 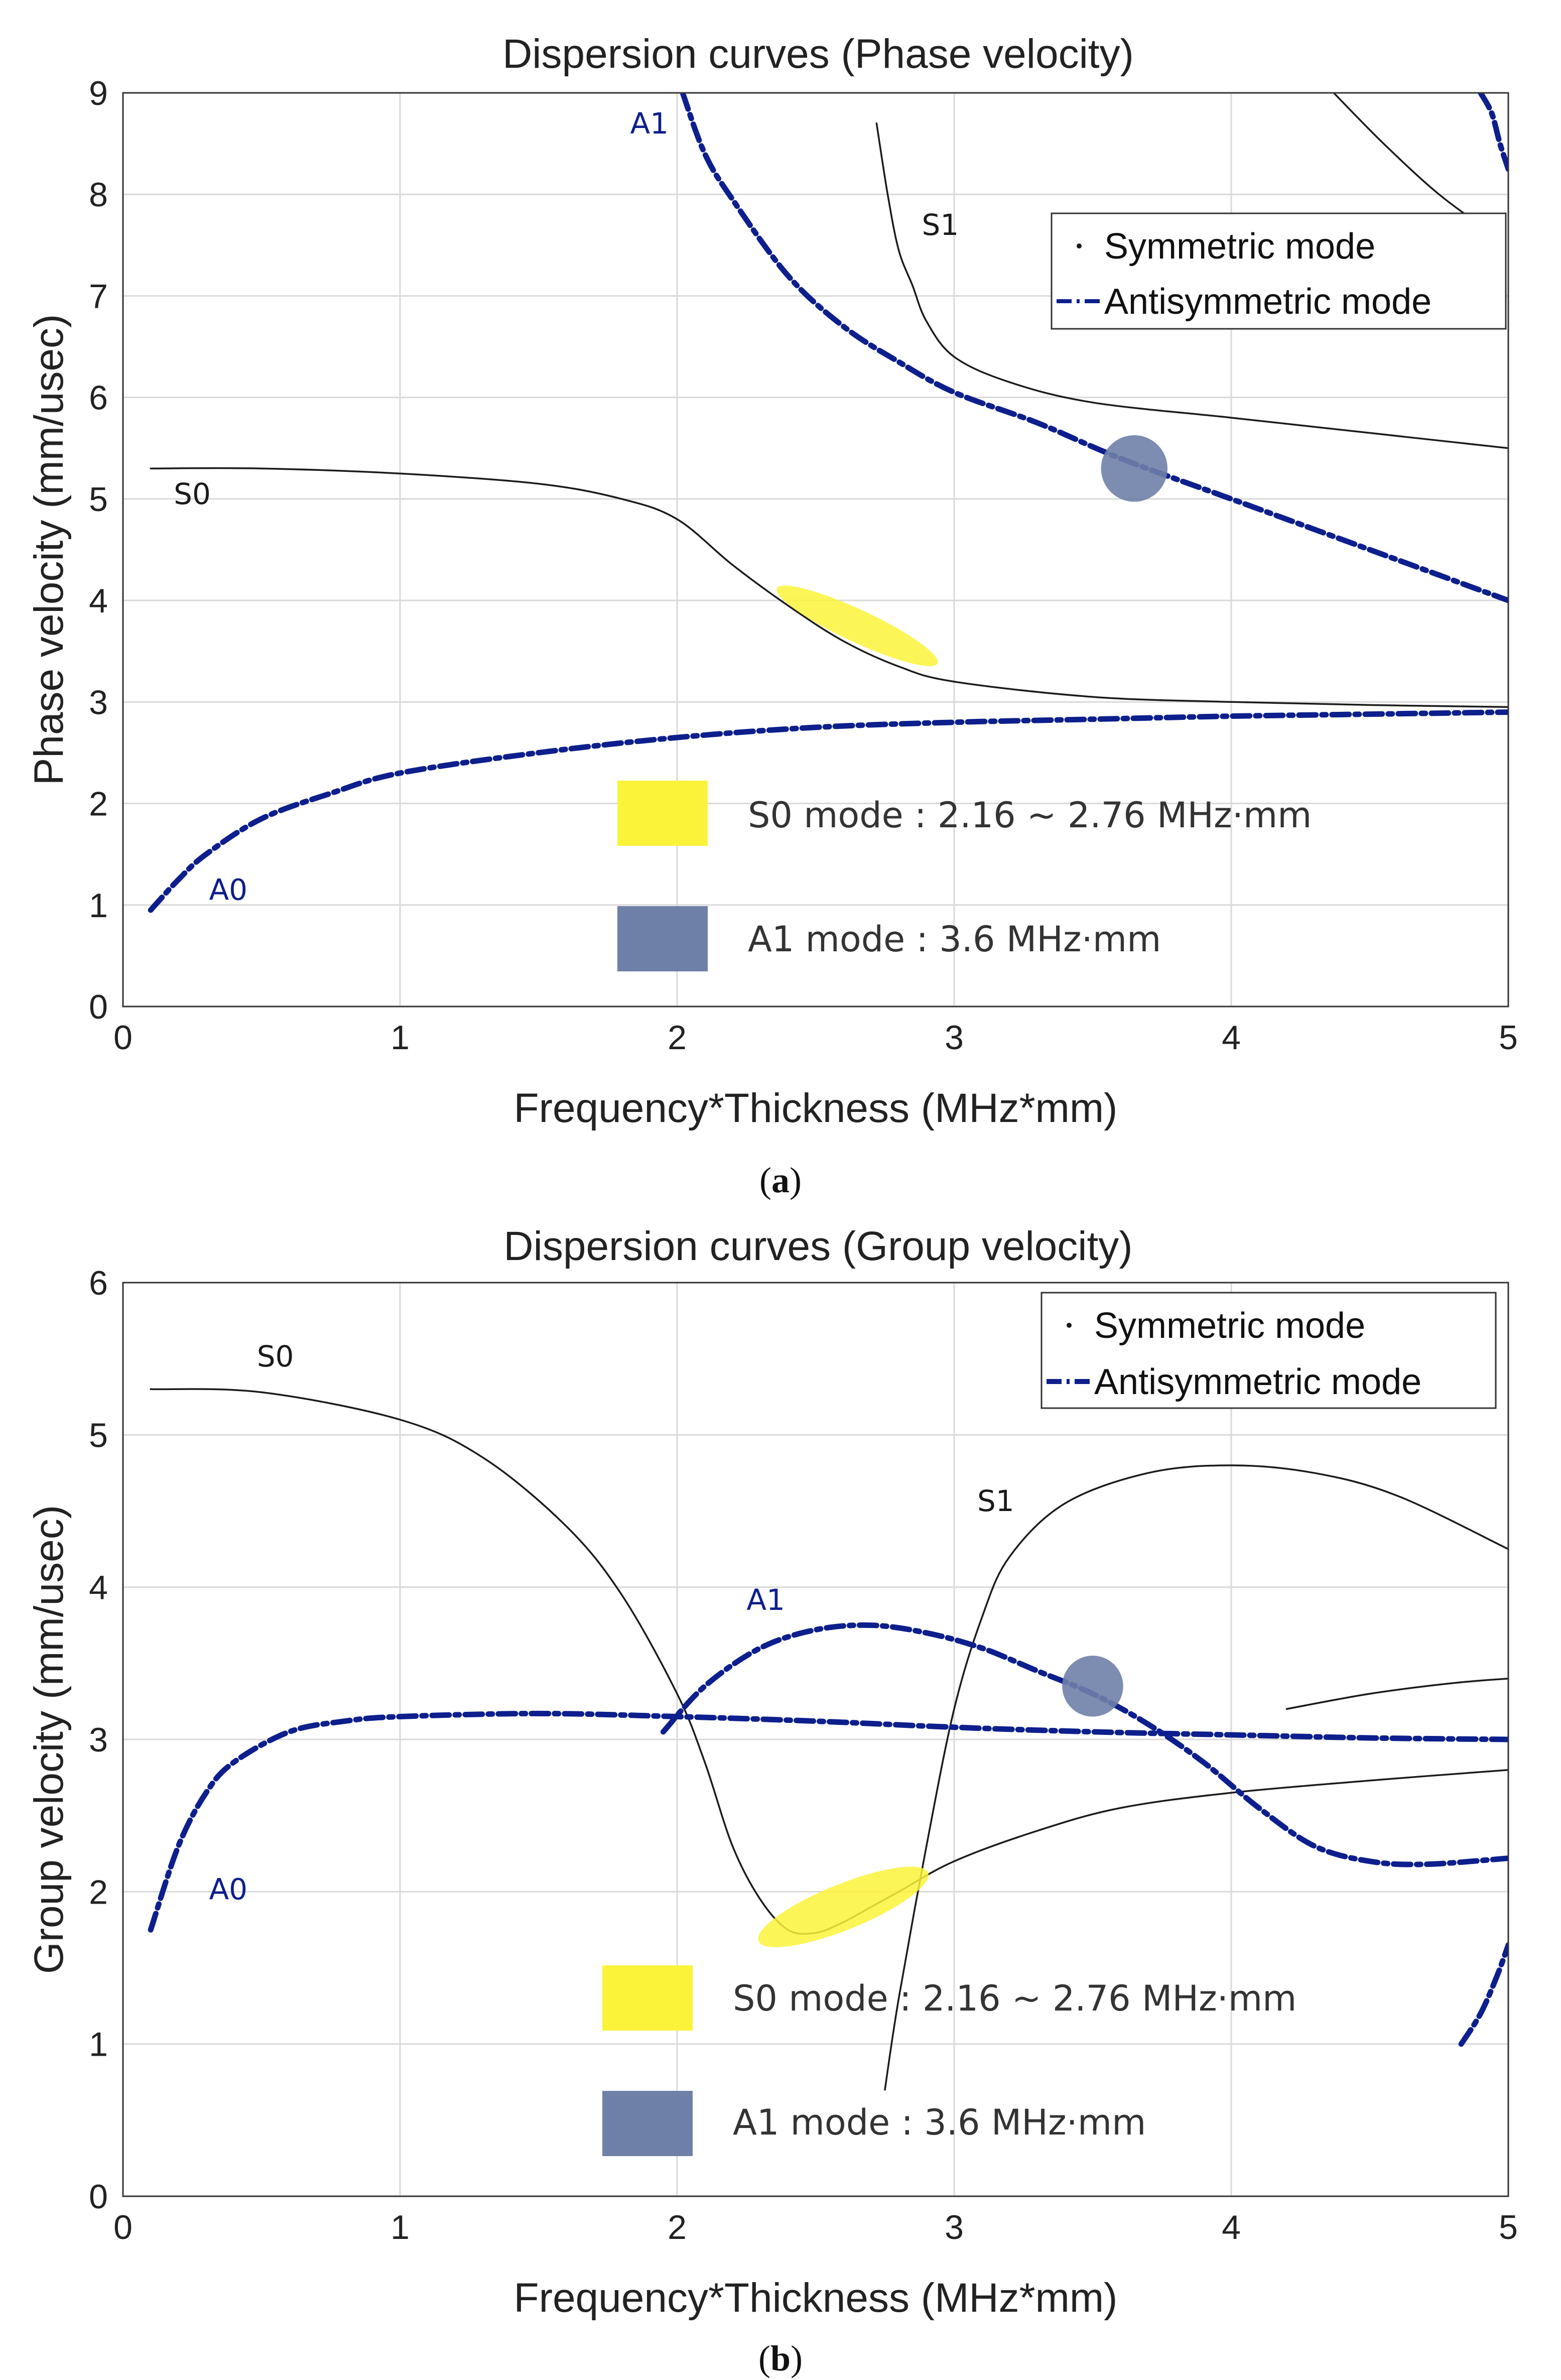 I want to click on chart-b-legend-symmetric-label: Symmetric mode, so click(x=1229, y=1326).